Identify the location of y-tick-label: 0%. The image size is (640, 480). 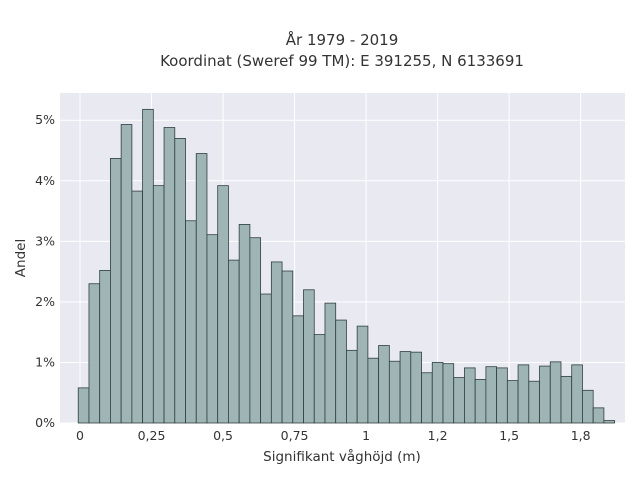
(45, 422).